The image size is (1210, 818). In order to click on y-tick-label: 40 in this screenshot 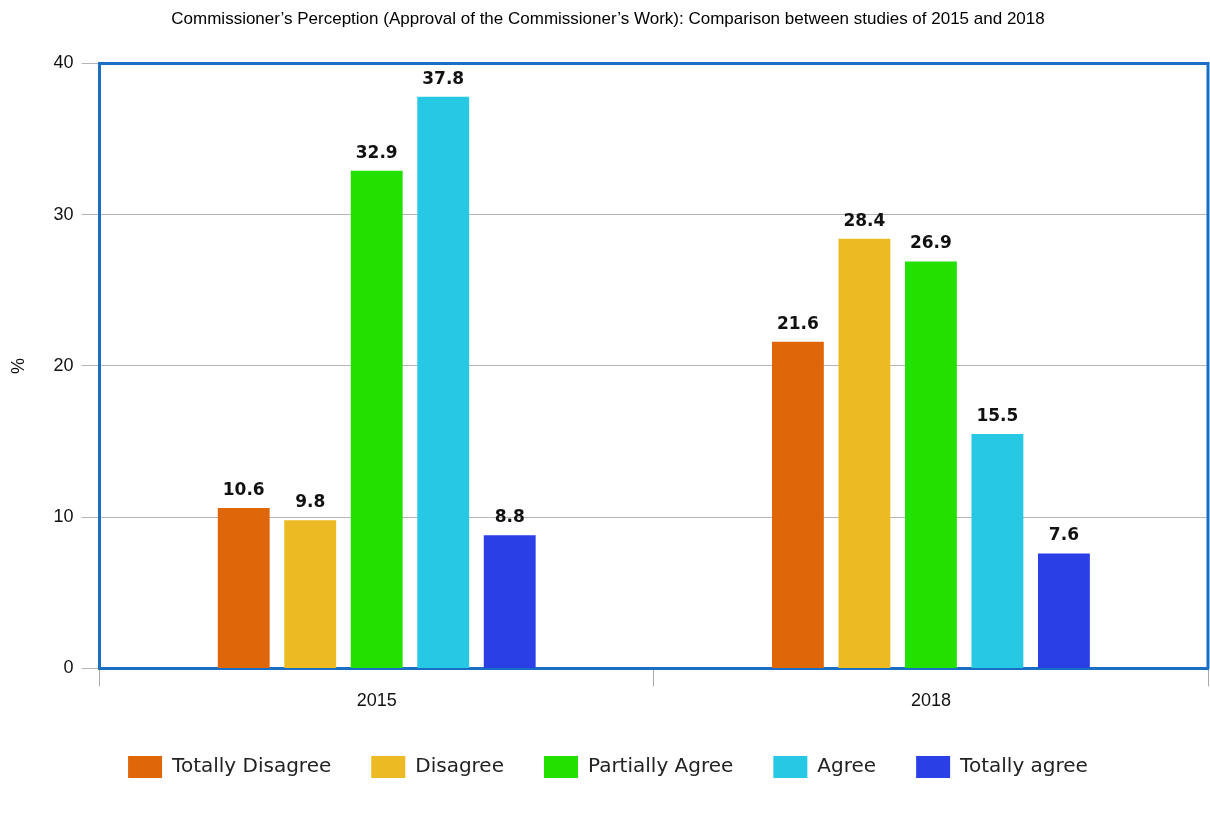, I will do `click(63, 62)`.